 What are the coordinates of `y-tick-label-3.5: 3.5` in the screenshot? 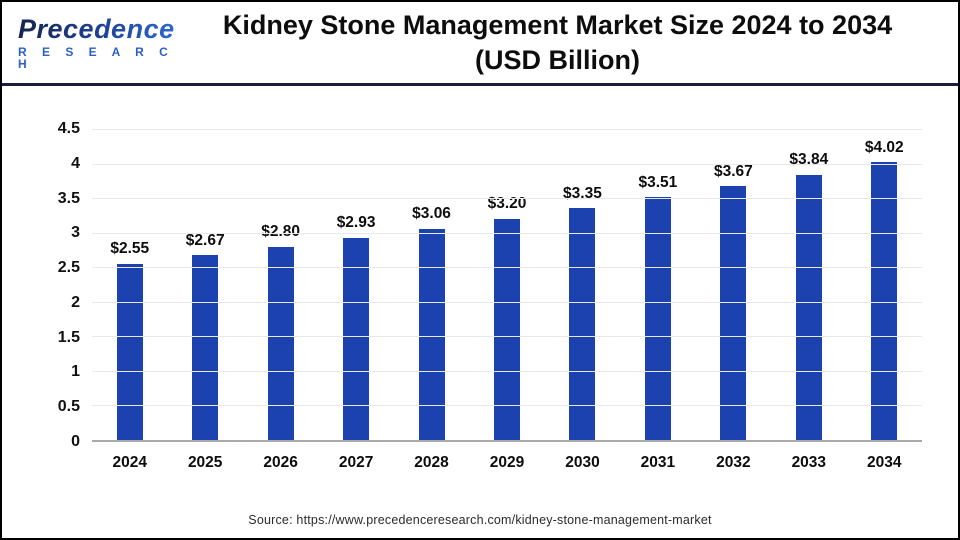 It's located at (68, 198).